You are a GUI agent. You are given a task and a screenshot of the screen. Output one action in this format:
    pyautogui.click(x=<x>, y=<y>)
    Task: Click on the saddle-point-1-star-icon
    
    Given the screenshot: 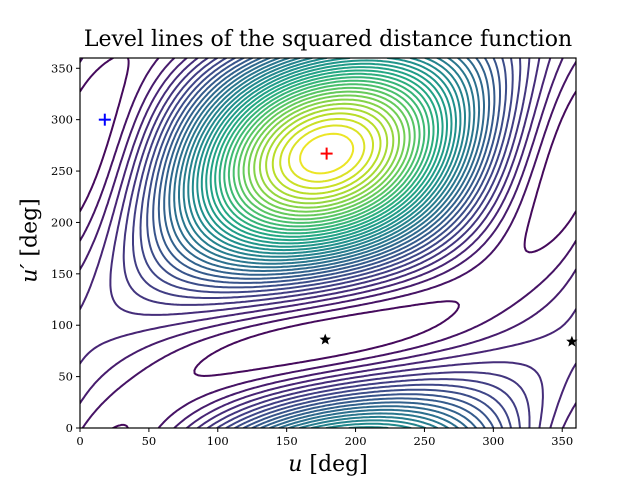 What is the action you would take?
    pyautogui.click(x=325, y=339)
    